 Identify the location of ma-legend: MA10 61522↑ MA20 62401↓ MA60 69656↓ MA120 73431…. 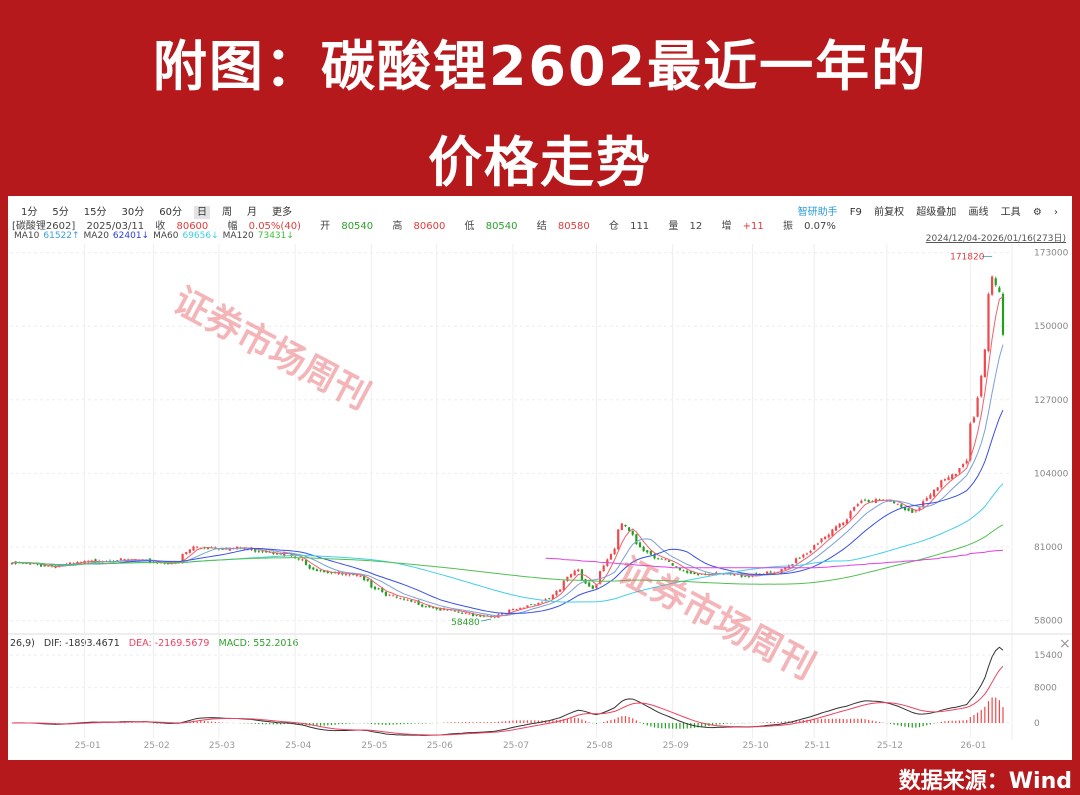
(156, 236).